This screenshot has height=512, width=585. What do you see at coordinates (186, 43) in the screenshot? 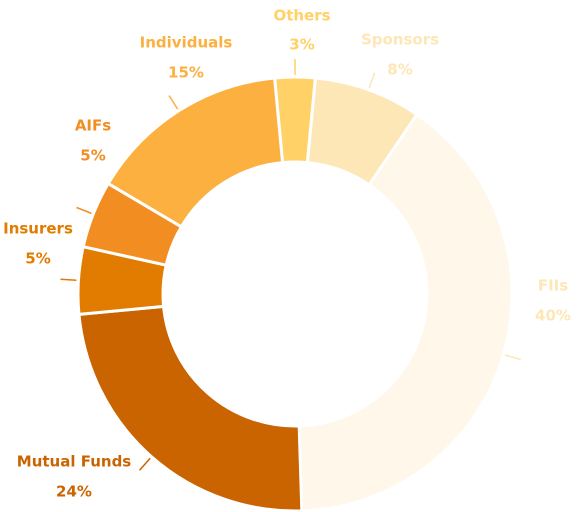
I see `segment-label: Individuals` at bounding box center [186, 43].